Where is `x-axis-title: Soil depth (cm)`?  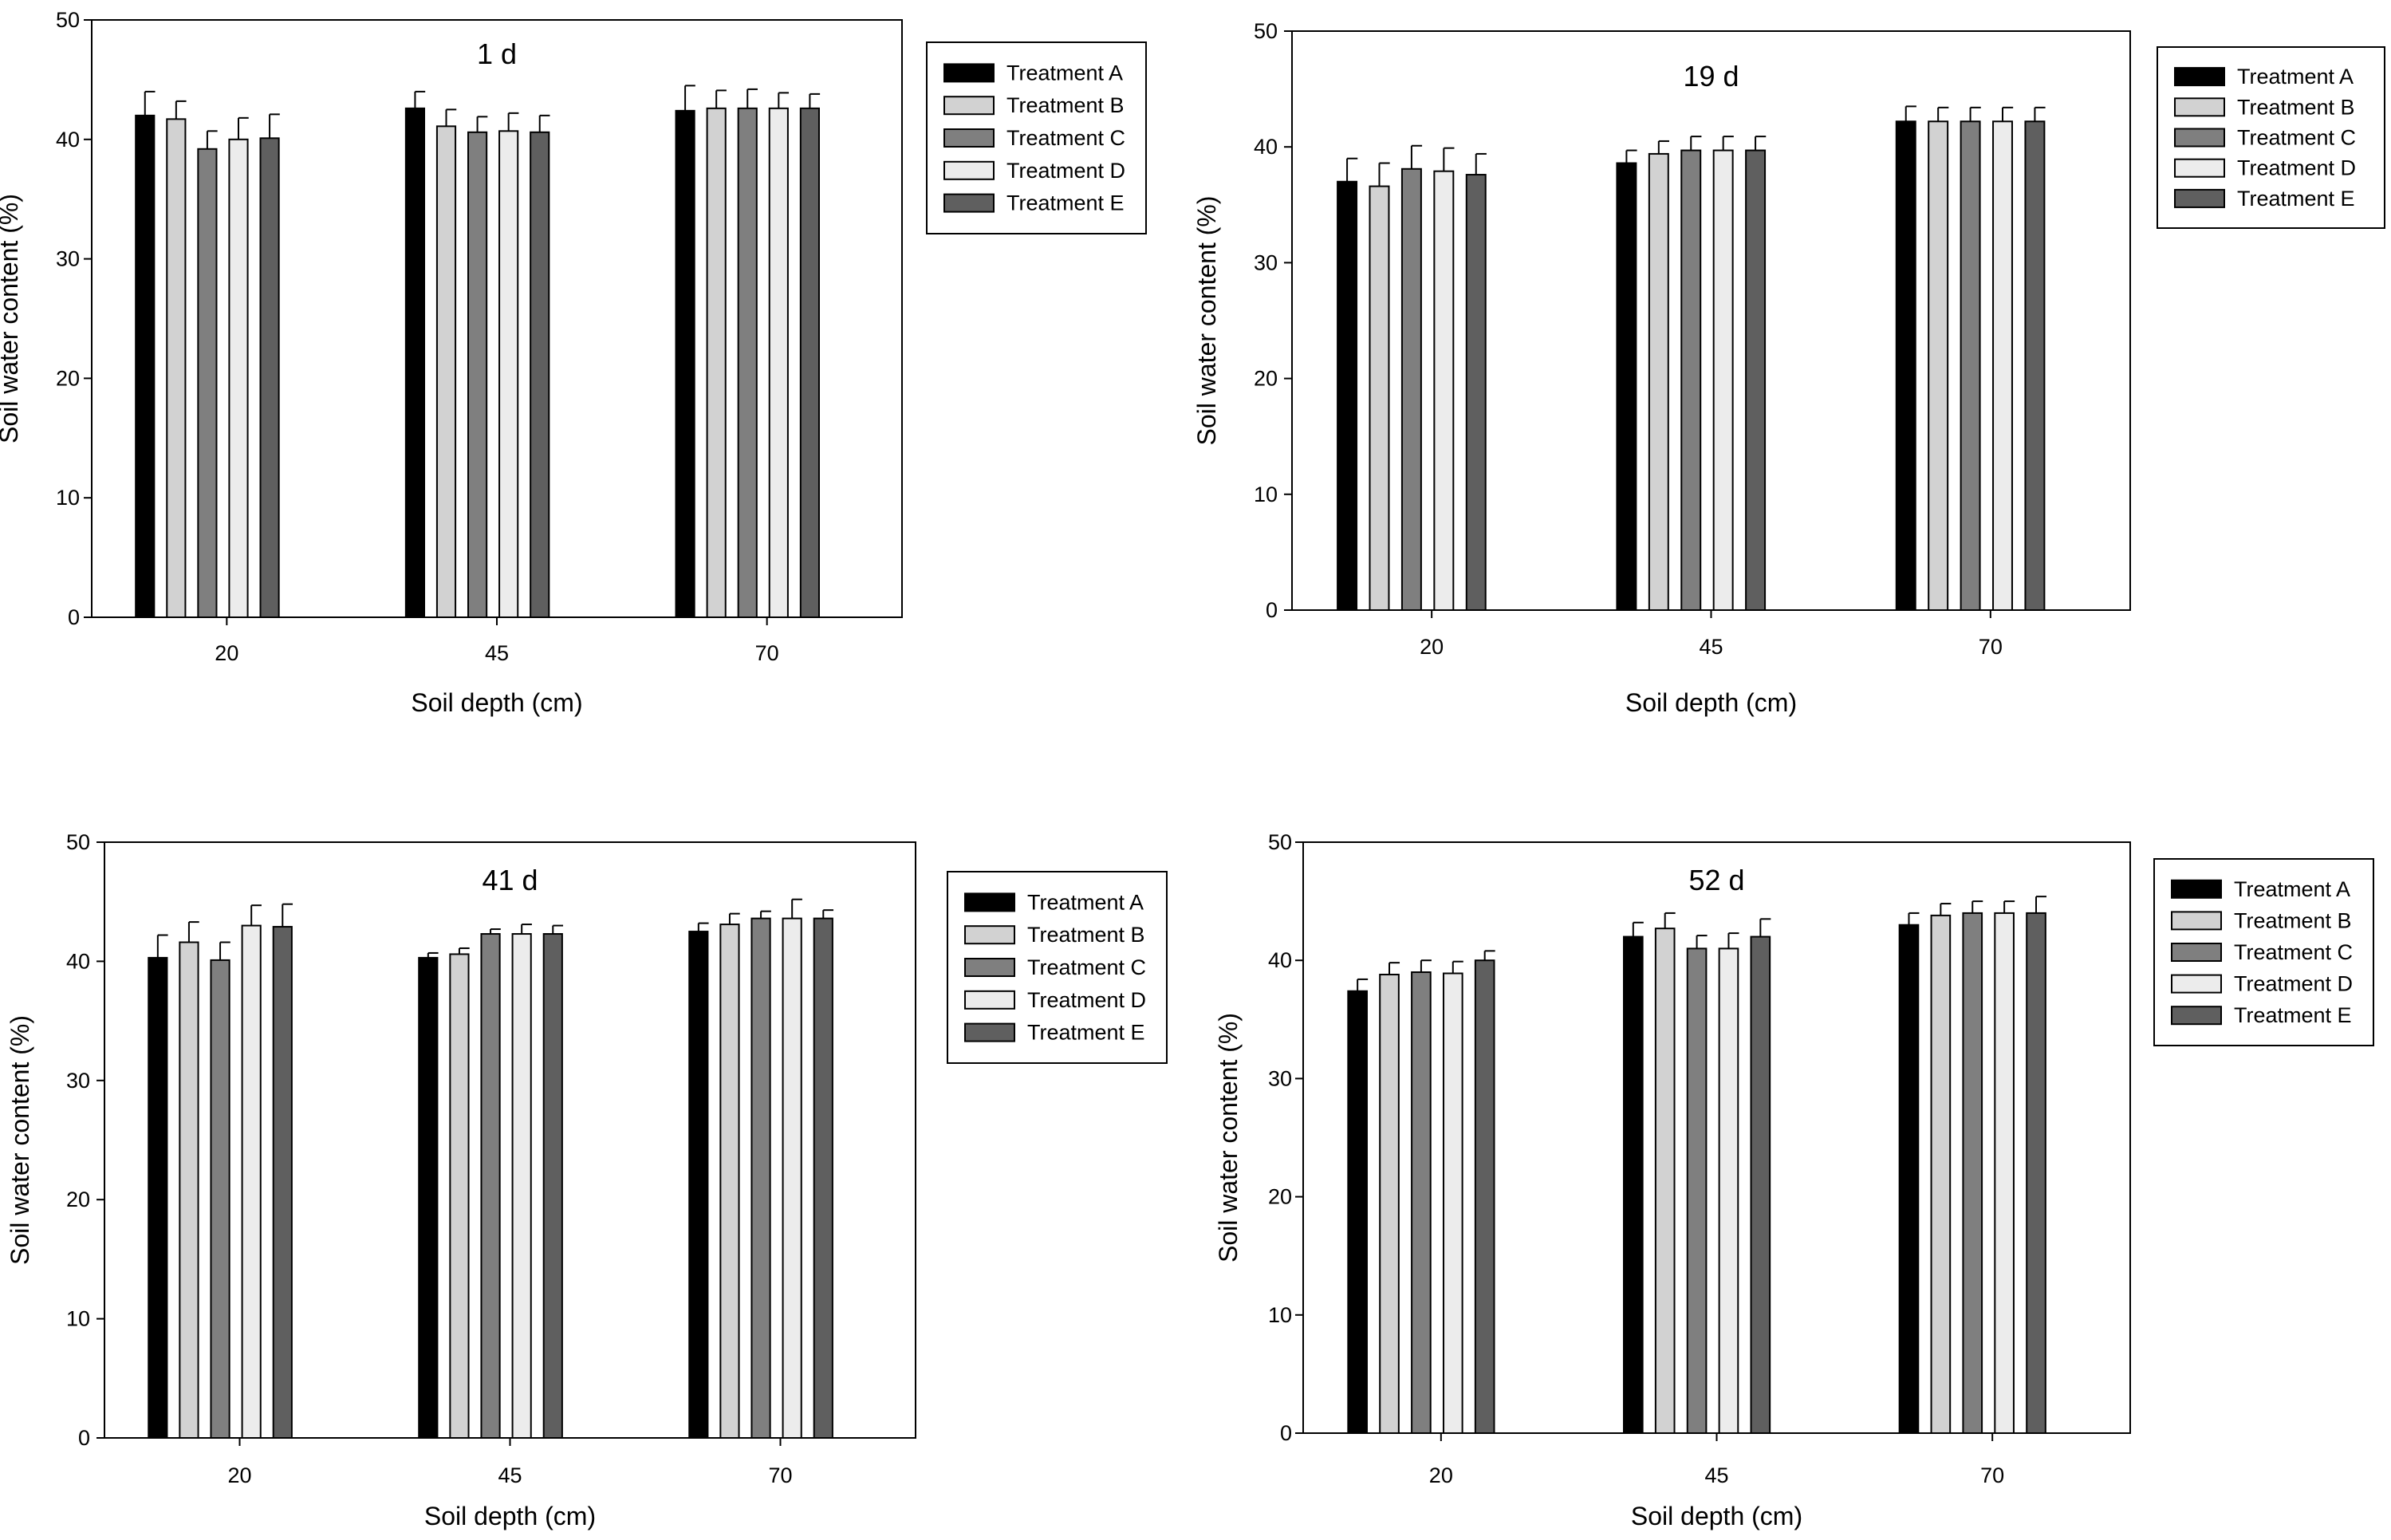 x-axis-title: Soil depth (cm) is located at coordinates (1716, 1516).